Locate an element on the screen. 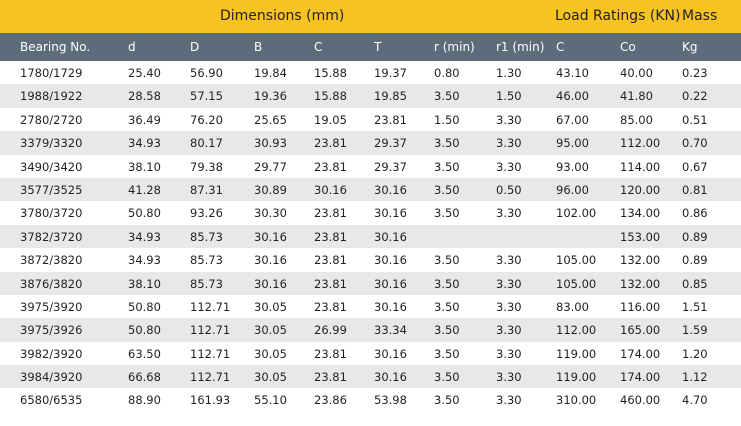 Image resolution: width=741 pixels, height=426 pixels. cell-t: 19.85 is located at coordinates (390, 96).